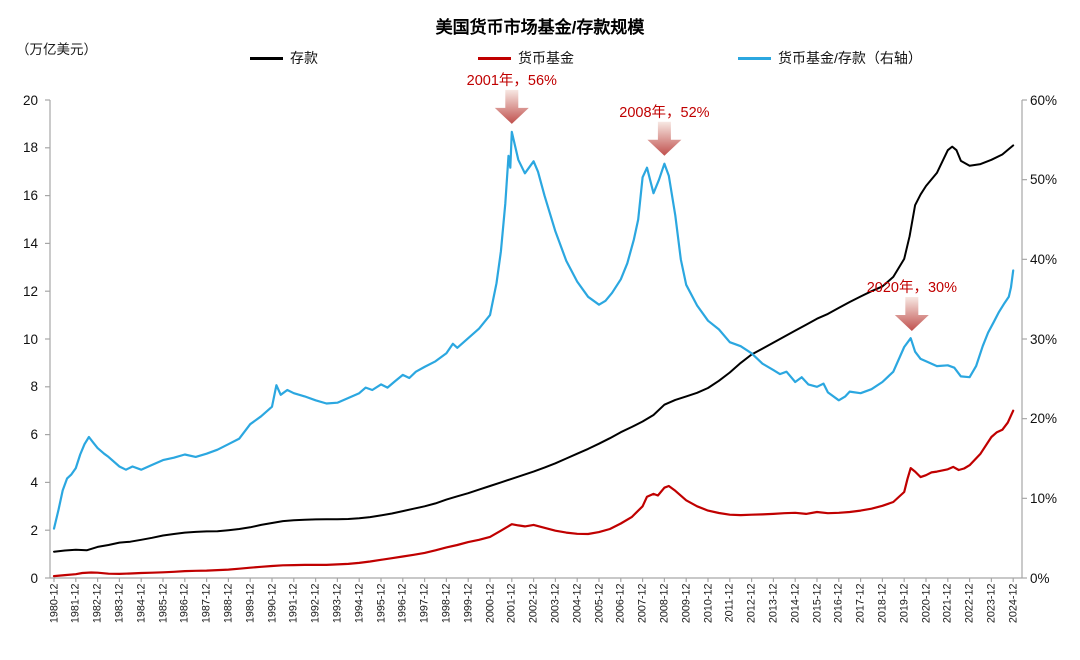 The height and width of the screenshot is (660, 1080). What do you see at coordinates (315, 603) in the screenshot?
I see `x-axis-tick-label: 1992-12` at bounding box center [315, 603].